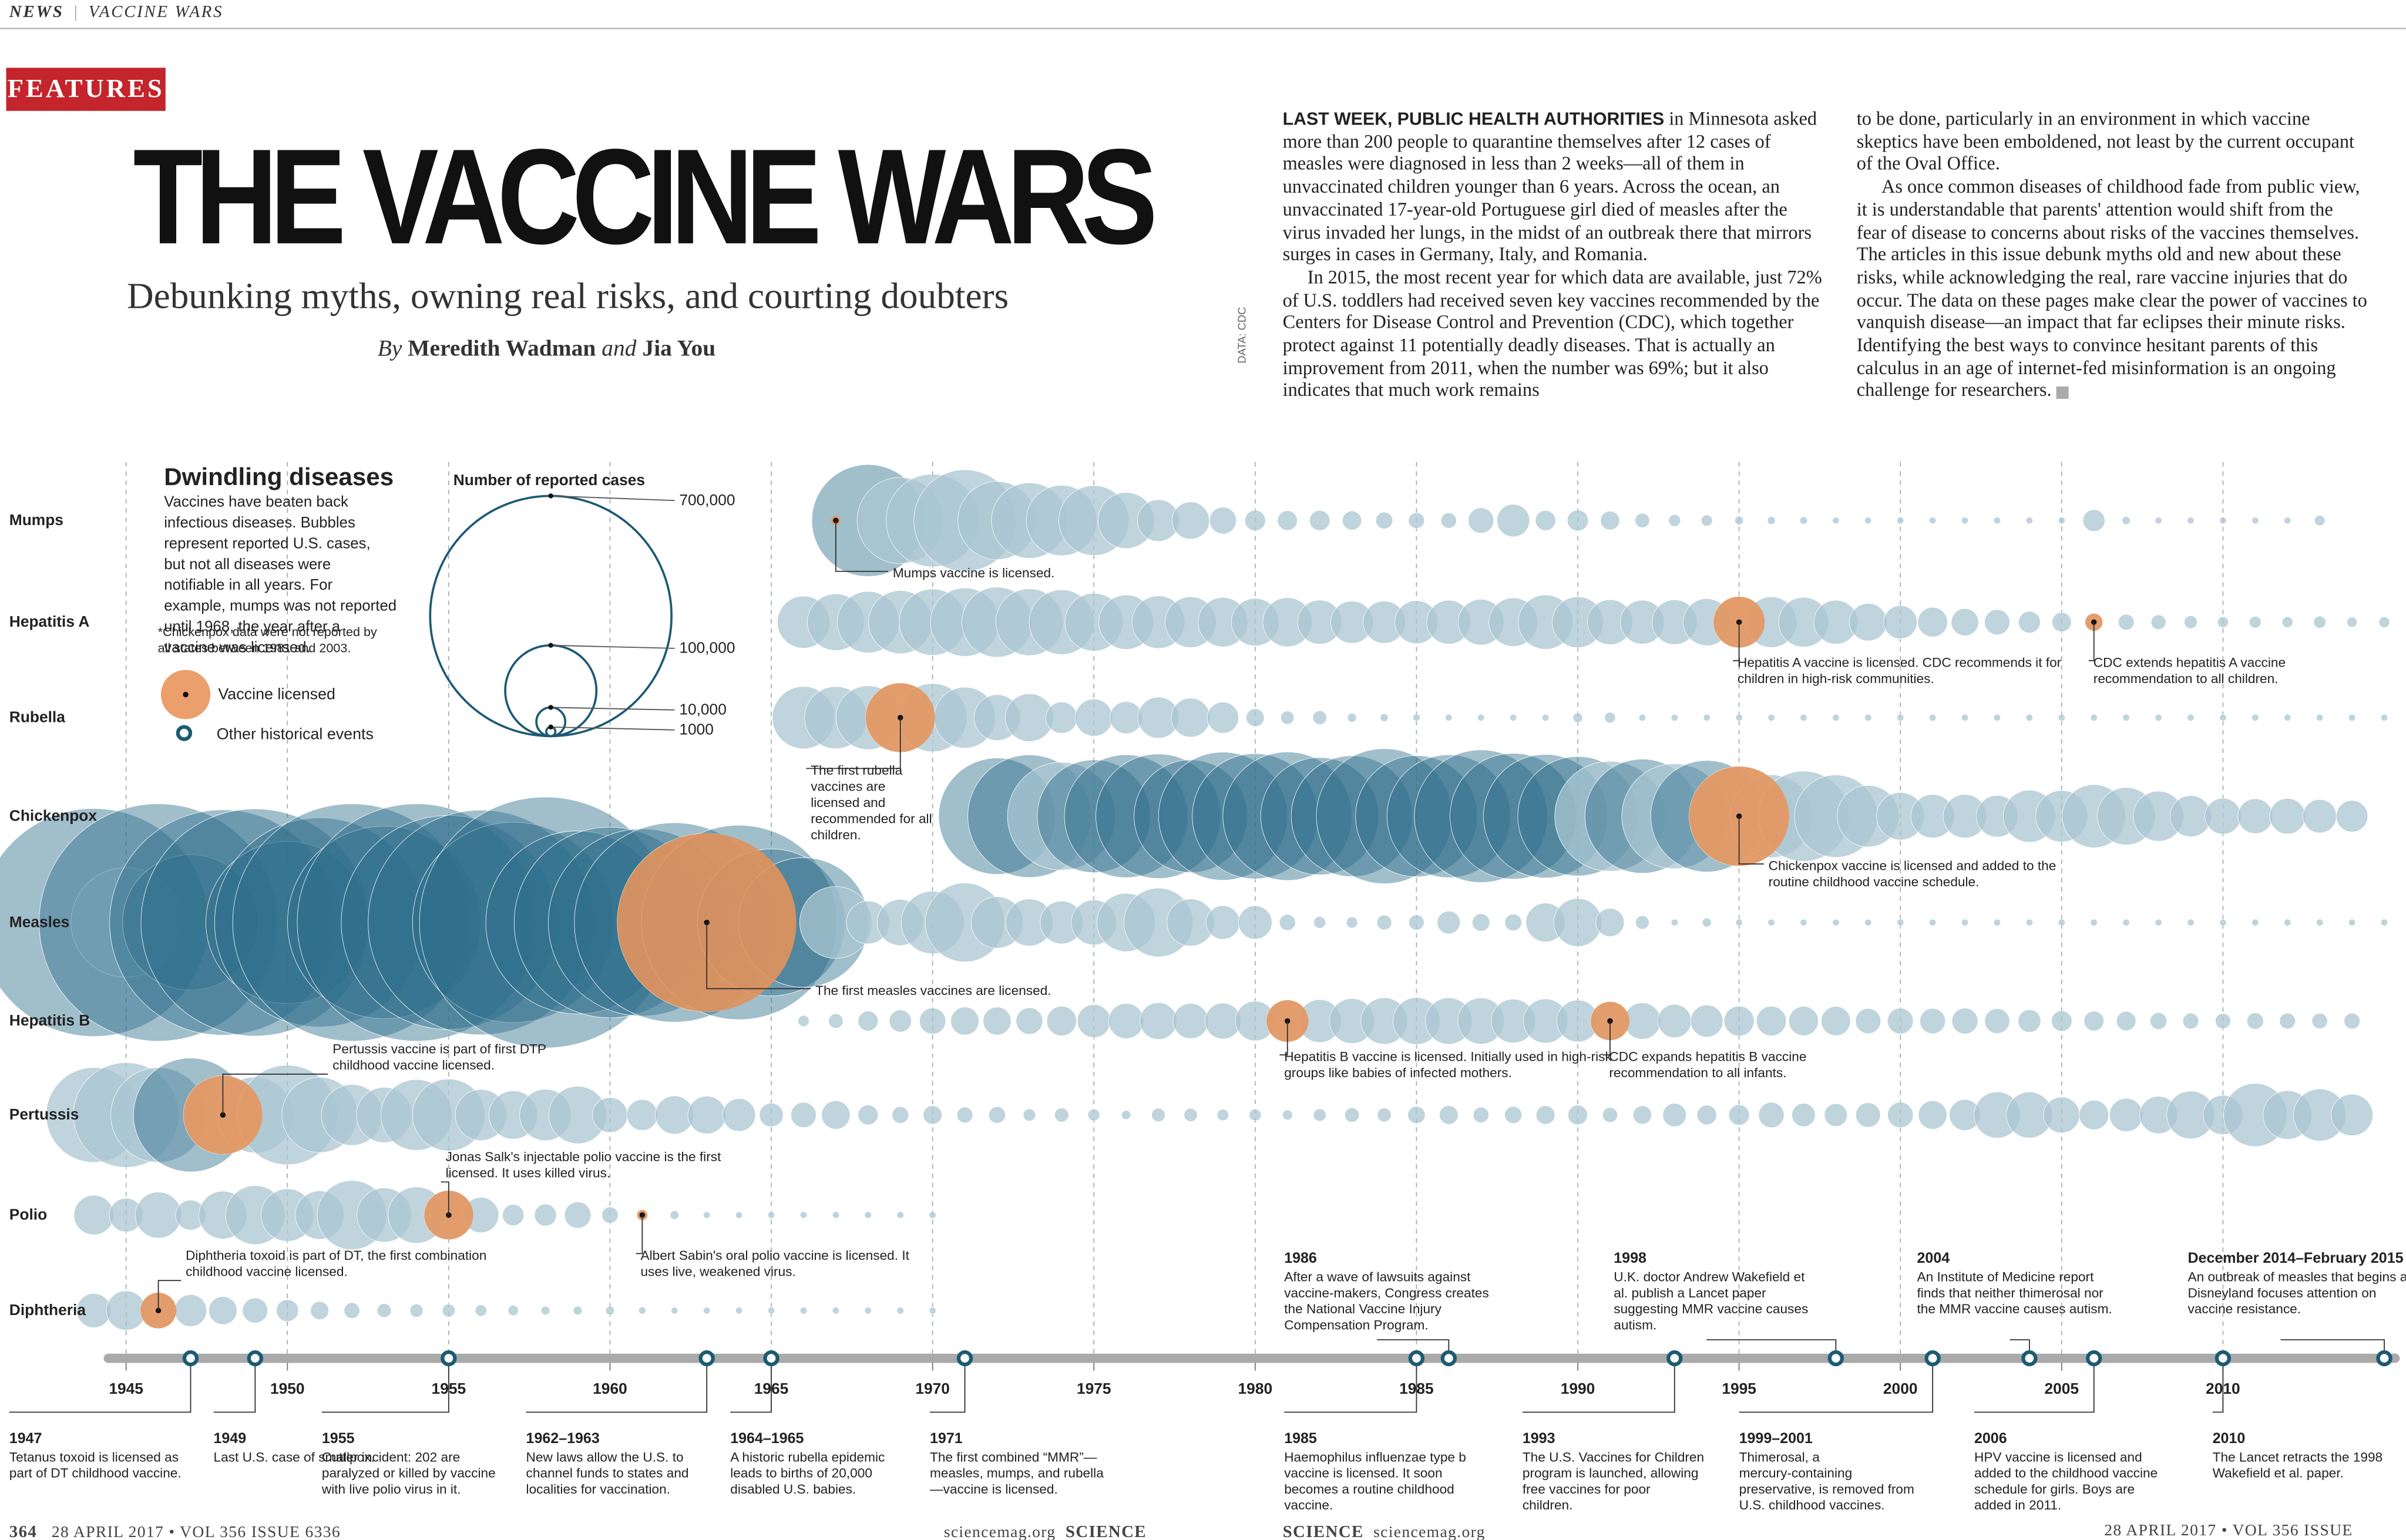 Image resolution: width=2406 pixels, height=1540 pixels. What do you see at coordinates (767, 1438) in the screenshot?
I see `event-title: 1964–1965` at bounding box center [767, 1438].